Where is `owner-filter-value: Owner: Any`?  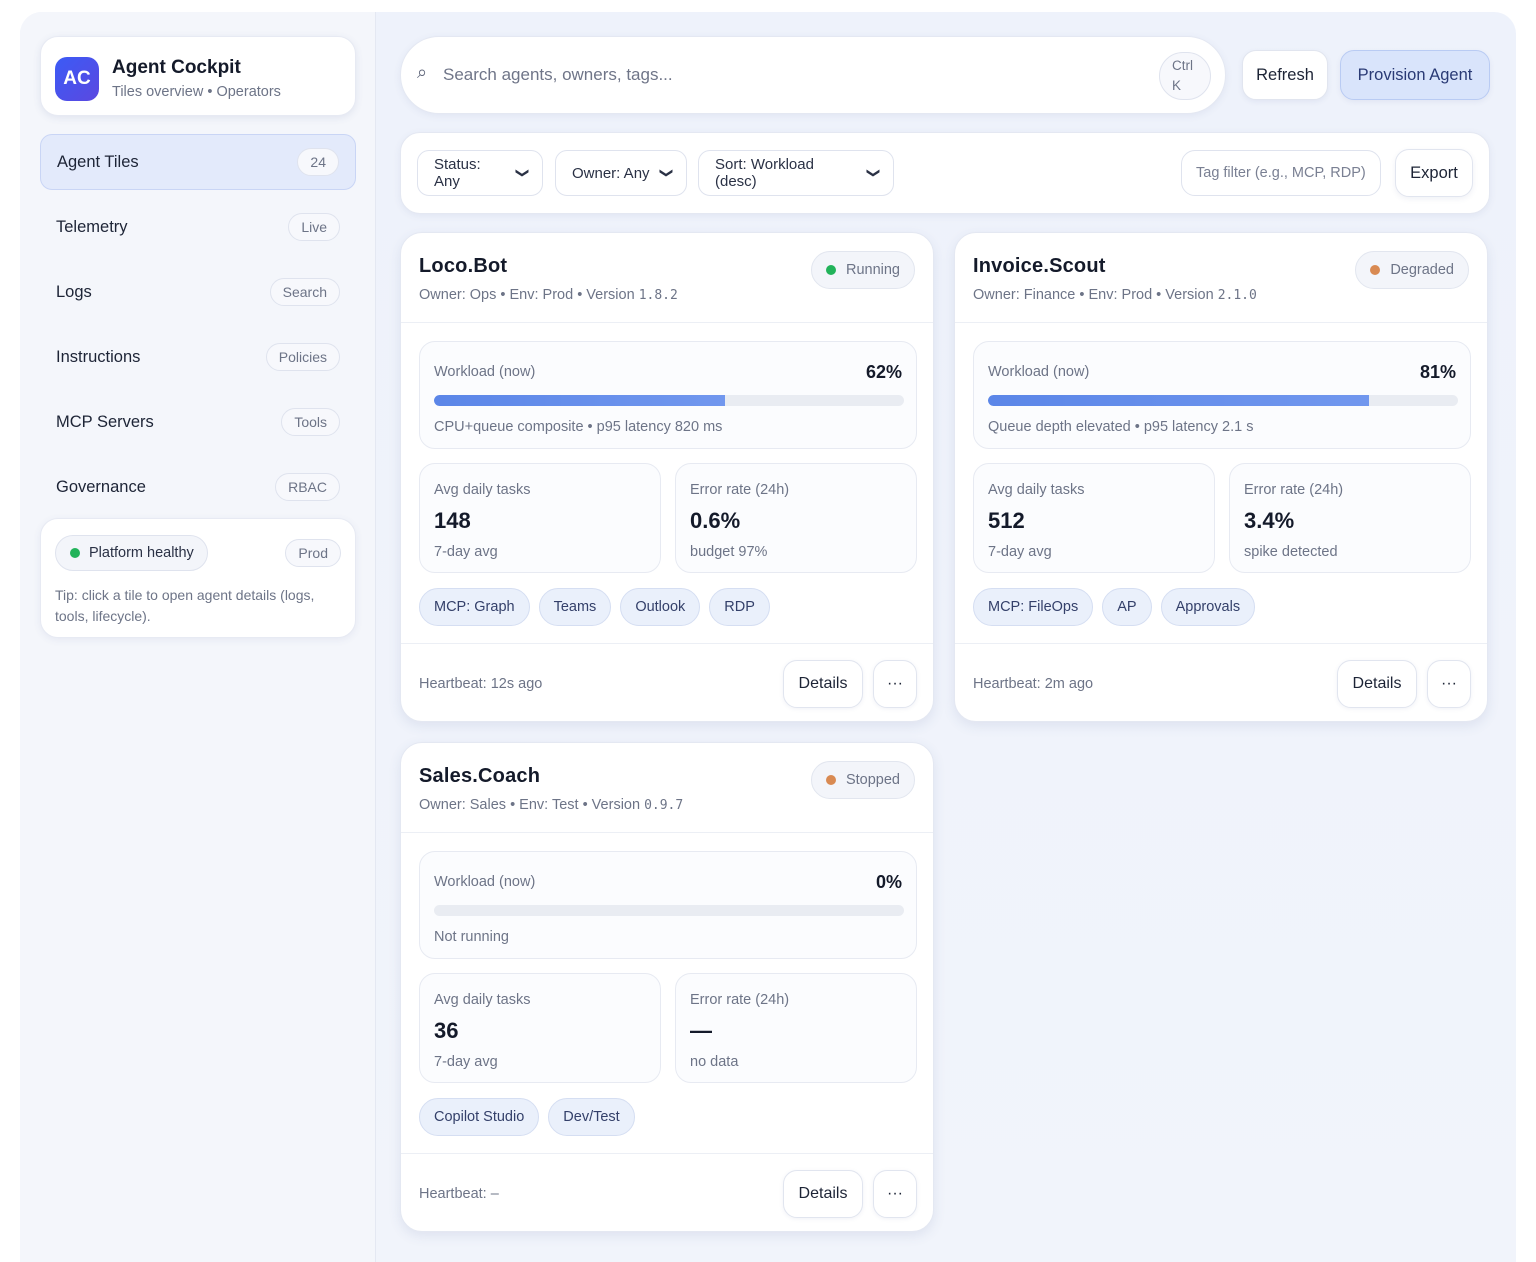 owner-filter-value: Owner: Any is located at coordinates (611, 173).